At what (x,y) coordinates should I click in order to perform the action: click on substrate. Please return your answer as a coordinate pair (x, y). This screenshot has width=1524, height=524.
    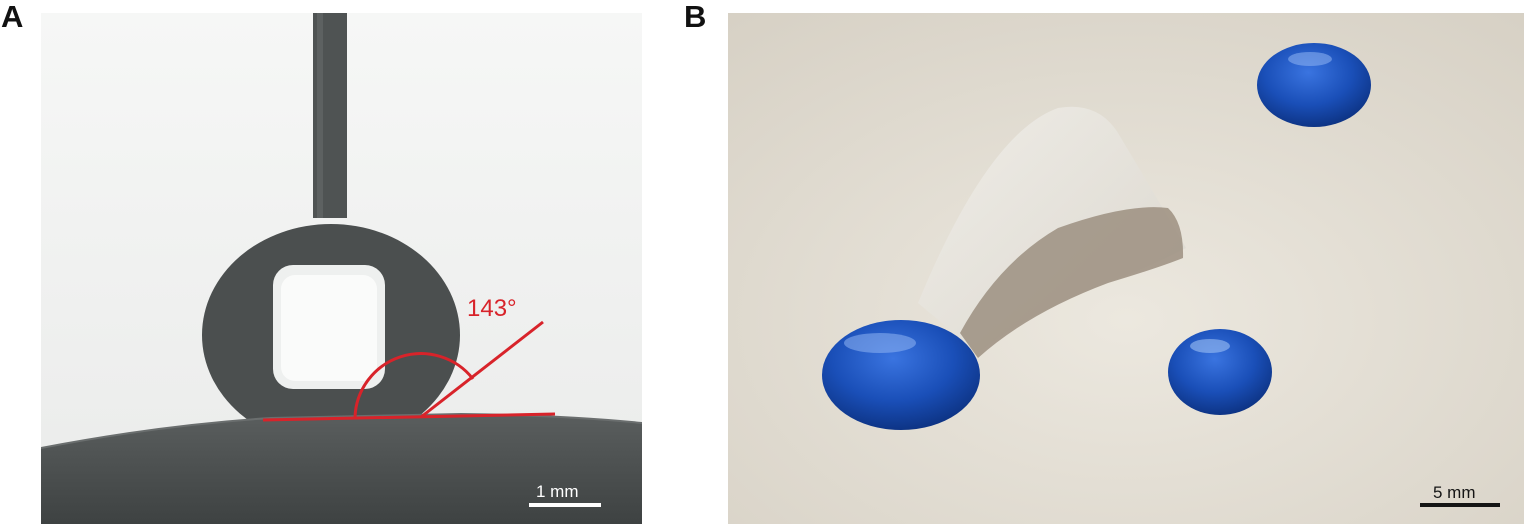
    Looking at the image, I should click on (341, 469).